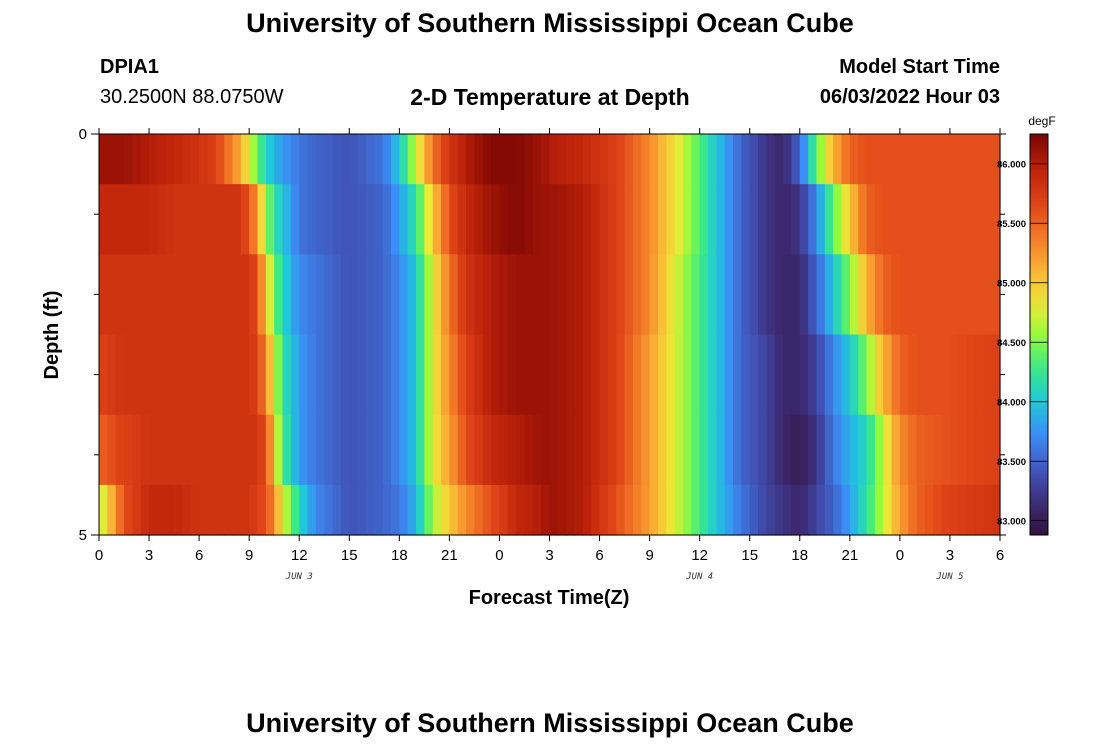 The image size is (1100, 750). Describe the element at coordinates (1011, 165) in the screenshot. I see `colorbar-tick-label: 86.000` at that location.